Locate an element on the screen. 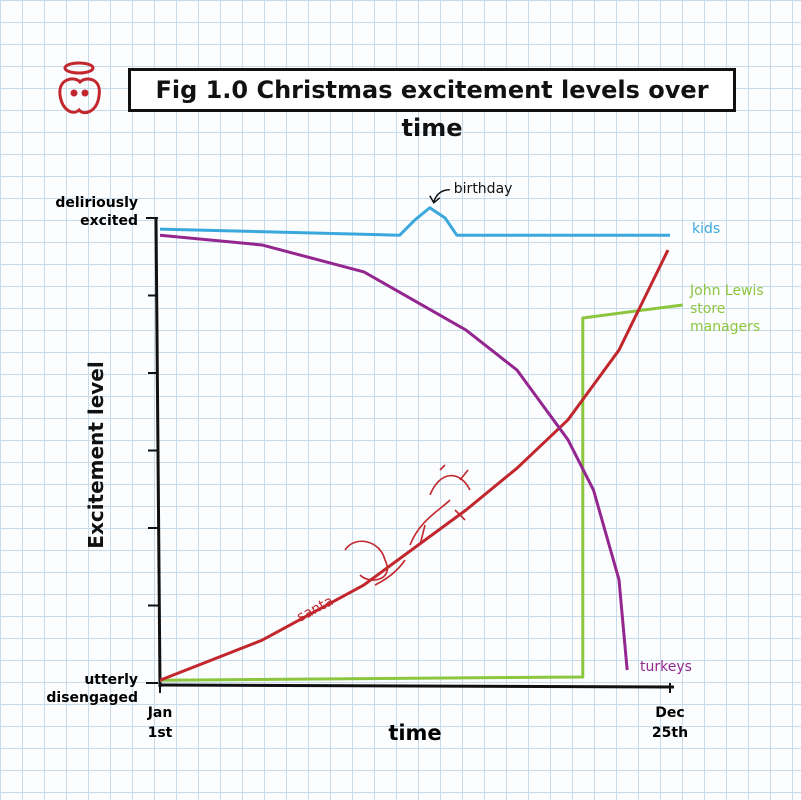  annotation-arrow is located at coordinates (439, 196).